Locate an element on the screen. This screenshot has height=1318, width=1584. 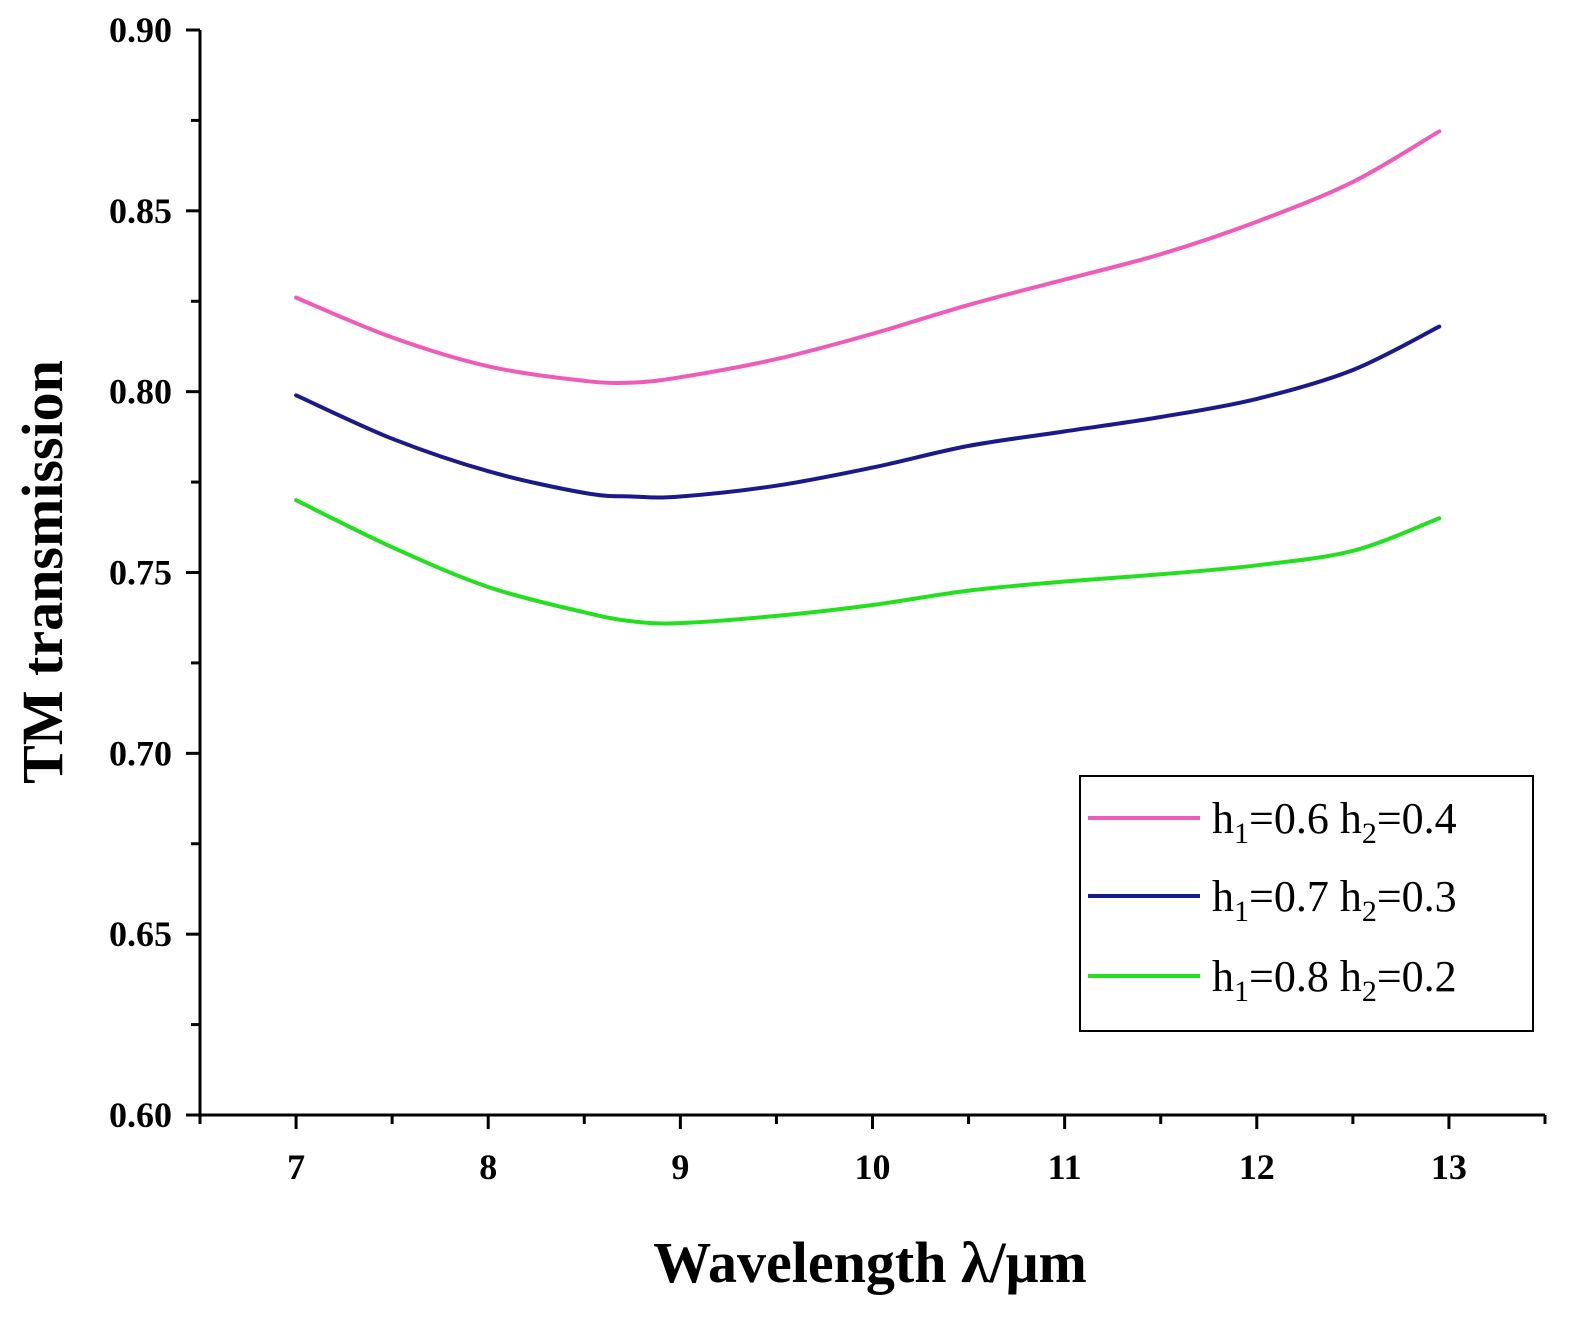
y-tick-label: 0.70 is located at coordinates (140, 753).